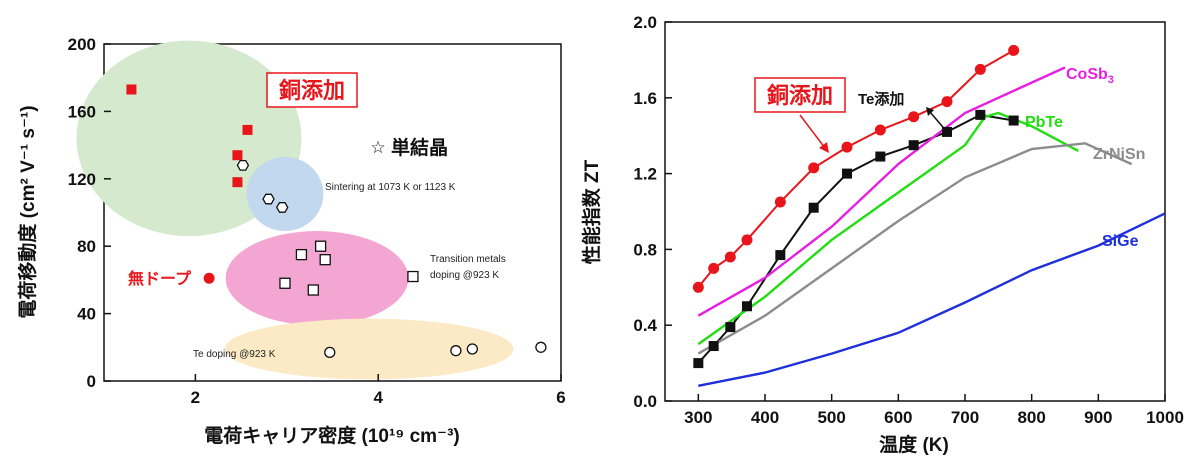  I want to click on copper-label: 銅添加, so click(312, 90).